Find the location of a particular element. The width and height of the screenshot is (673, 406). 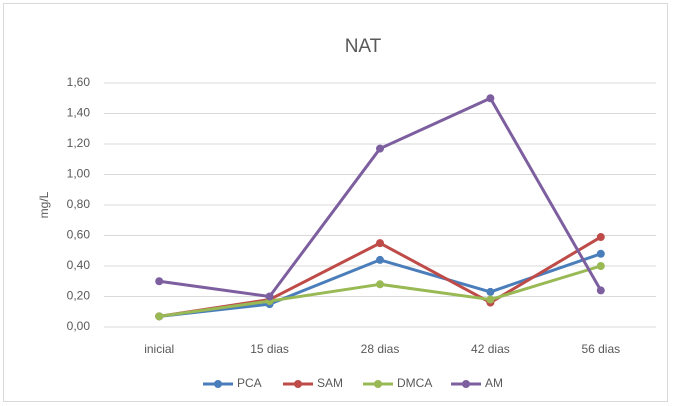

legend-label: DMCA is located at coordinates (414, 383).